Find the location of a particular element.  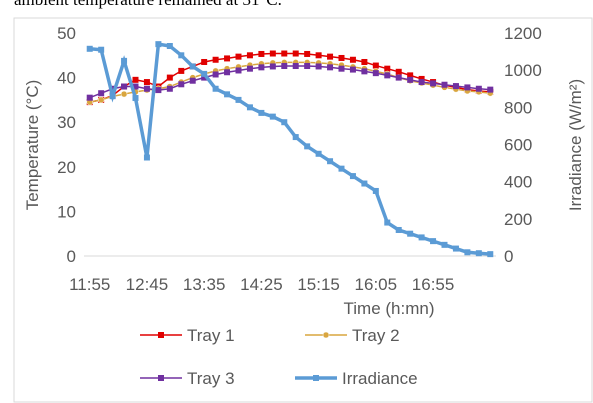

x-tick-label: 12:45 is located at coordinates (147, 284).